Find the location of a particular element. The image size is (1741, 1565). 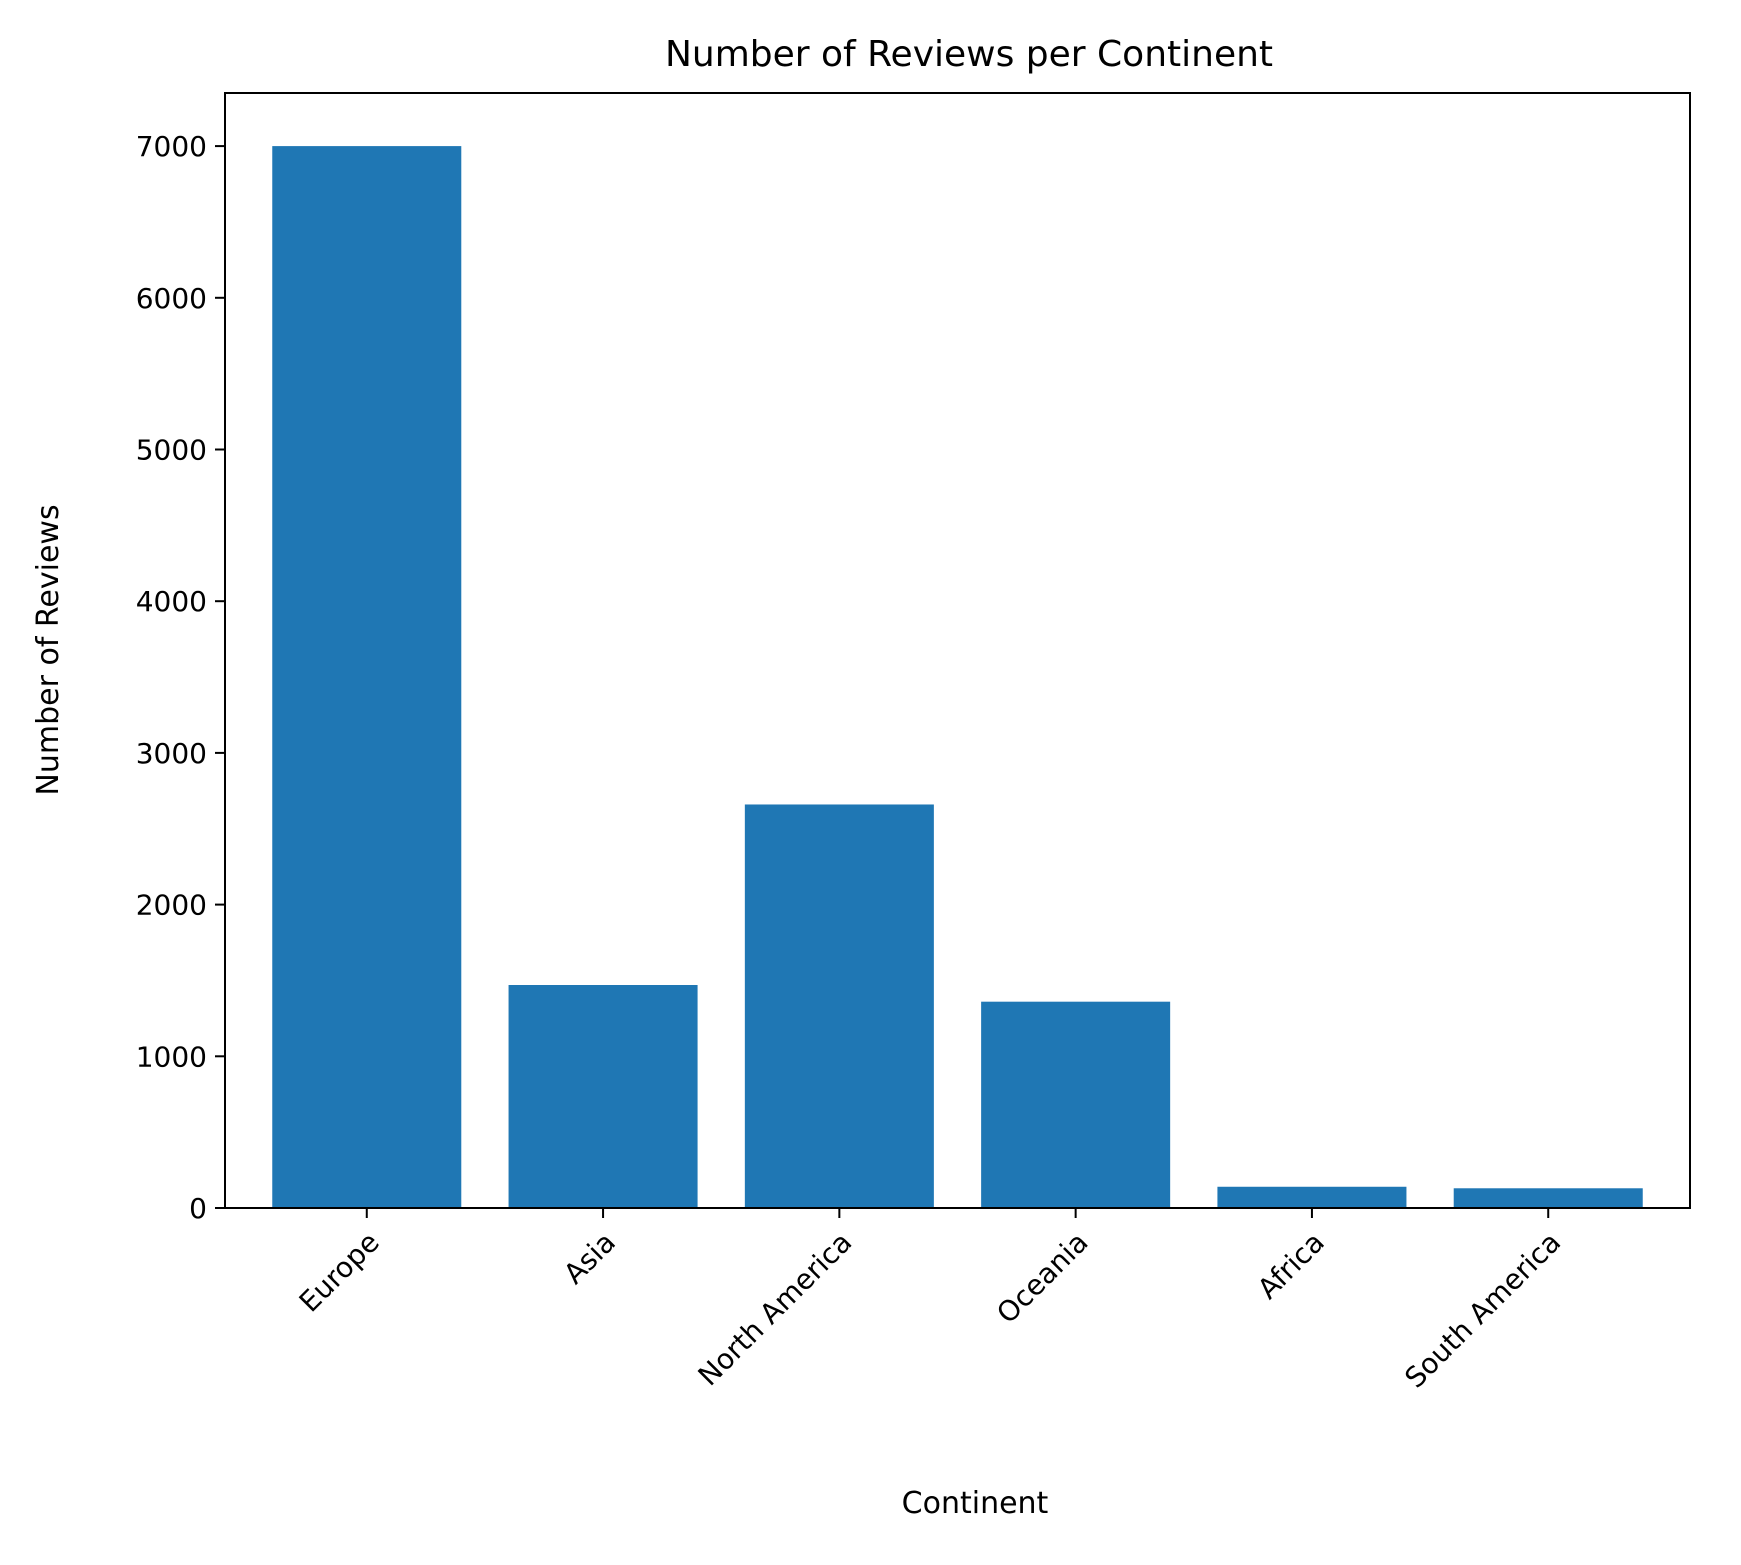

y-tick-label: 5000 is located at coordinates (171, 449).